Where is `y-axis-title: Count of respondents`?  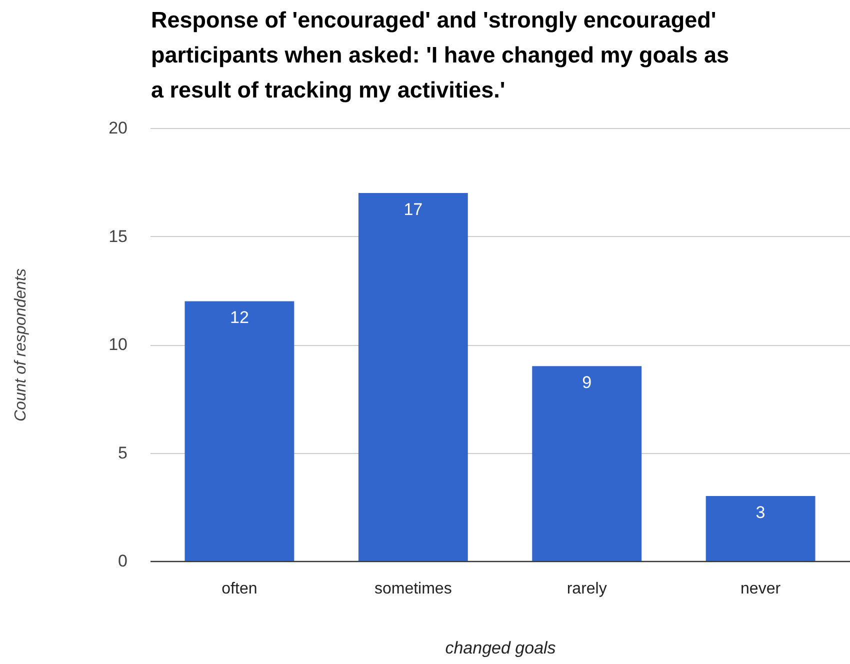 y-axis-title: Count of respondents is located at coordinates (21, 345).